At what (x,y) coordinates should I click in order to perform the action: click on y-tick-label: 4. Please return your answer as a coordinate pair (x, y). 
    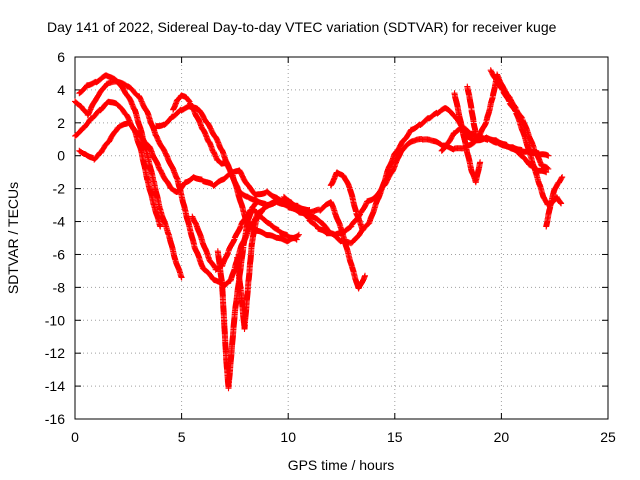
    Looking at the image, I should click on (61, 90).